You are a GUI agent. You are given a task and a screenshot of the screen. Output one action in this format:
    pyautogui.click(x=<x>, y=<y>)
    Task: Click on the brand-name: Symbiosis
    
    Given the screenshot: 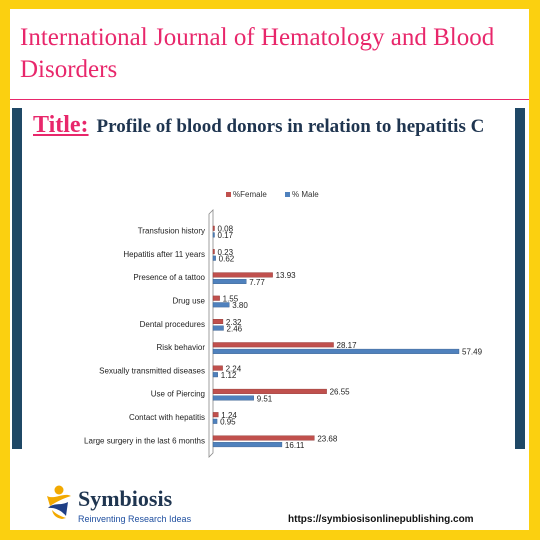 What is the action you would take?
    pyautogui.click(x=125, y=498)
    